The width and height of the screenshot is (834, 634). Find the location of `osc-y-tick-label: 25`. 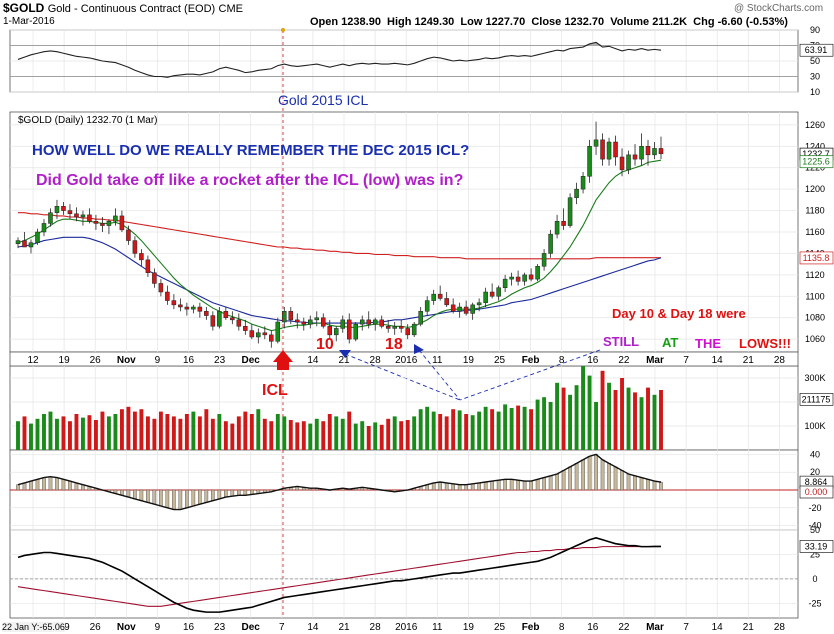

osc-y-tick-label: 25 is located at coordinates (815, 554).